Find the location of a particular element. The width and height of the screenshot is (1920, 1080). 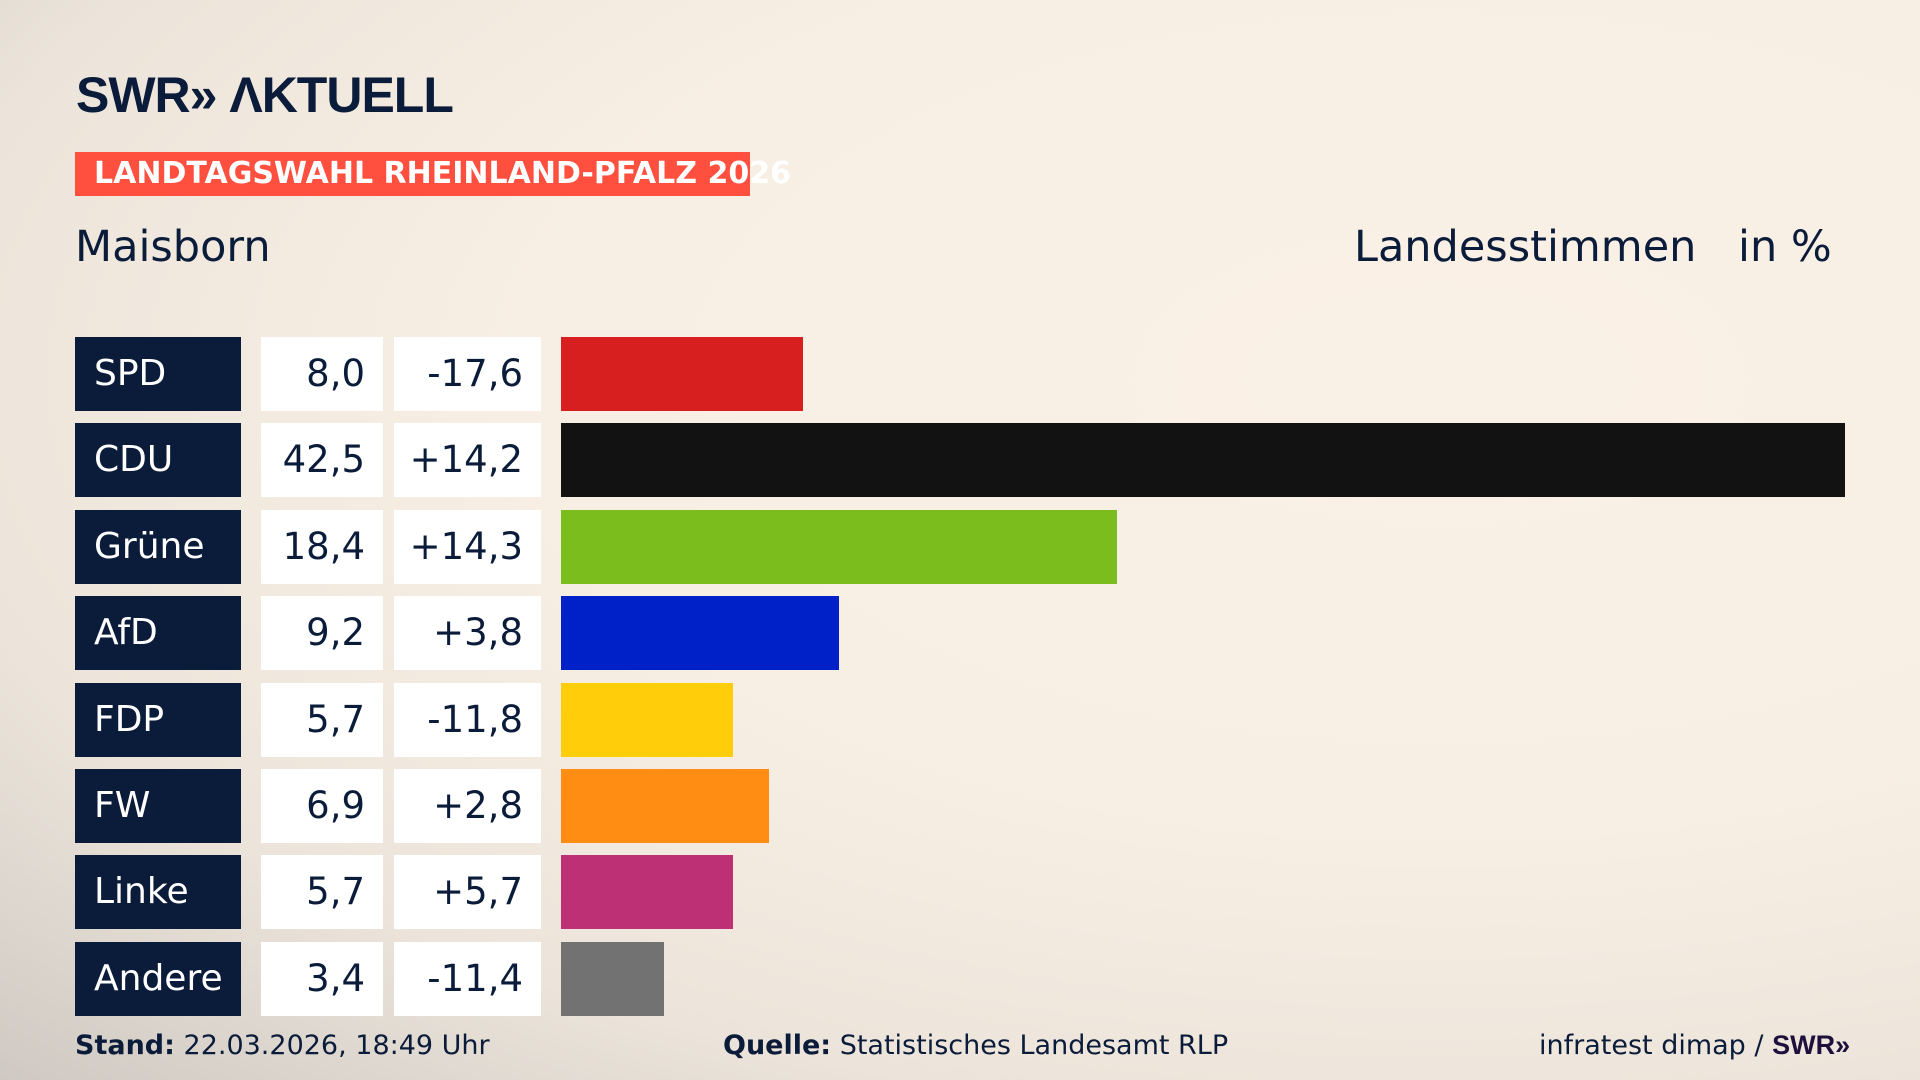

result-row: FDP 5,7 -11,8 is located at coordinates (960, 719).